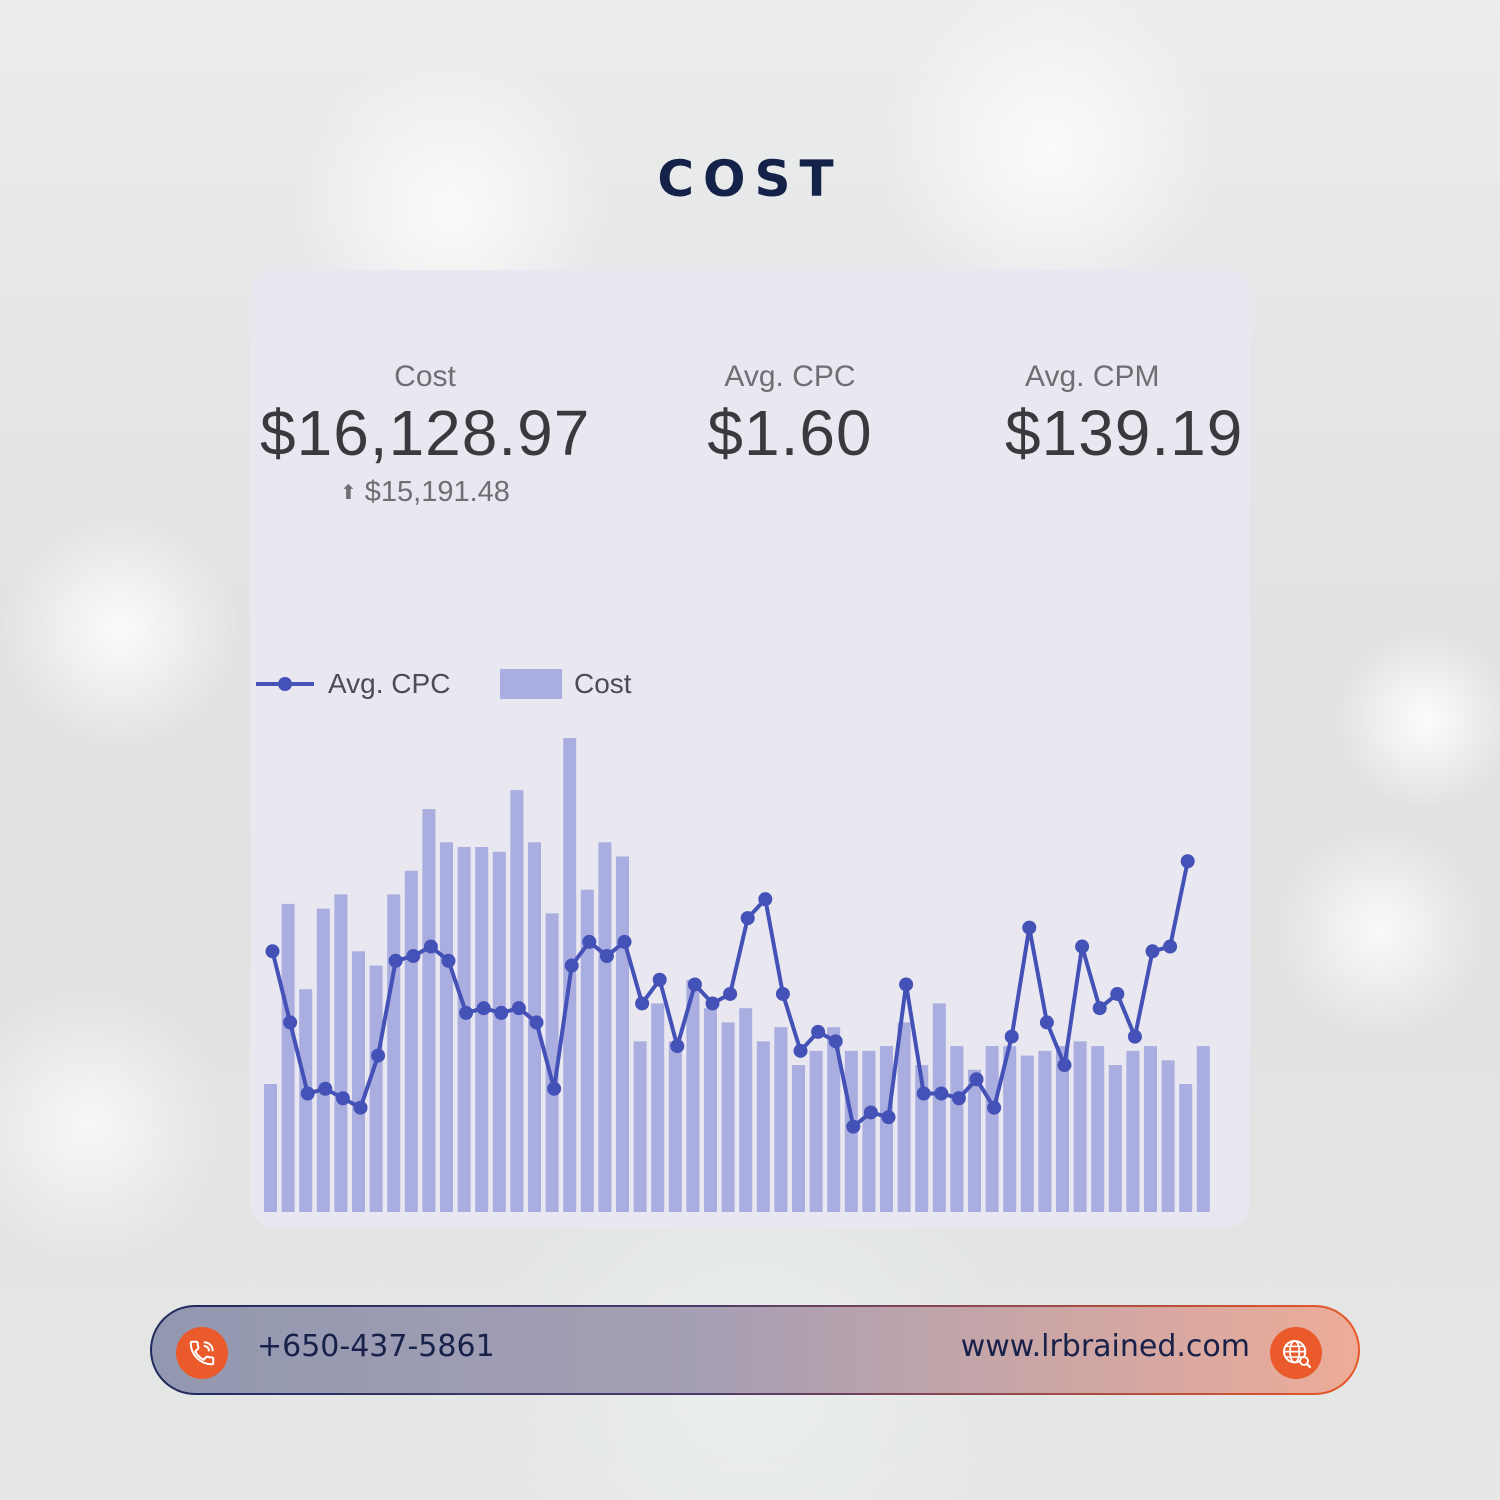  I want to click on metric-avg-cpm: Avg. CPM $139.19, so click(1127, 415).